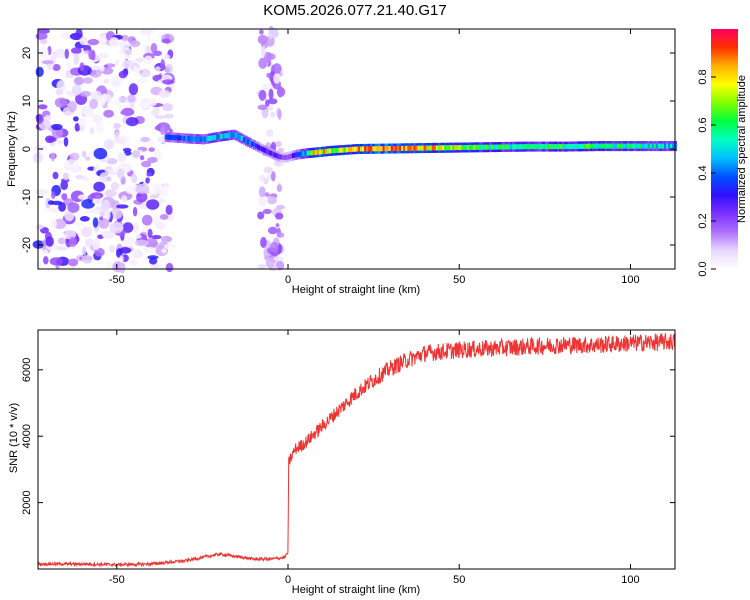  I want to click on spectrogram-xtick-label: 100, so click(630, 280).